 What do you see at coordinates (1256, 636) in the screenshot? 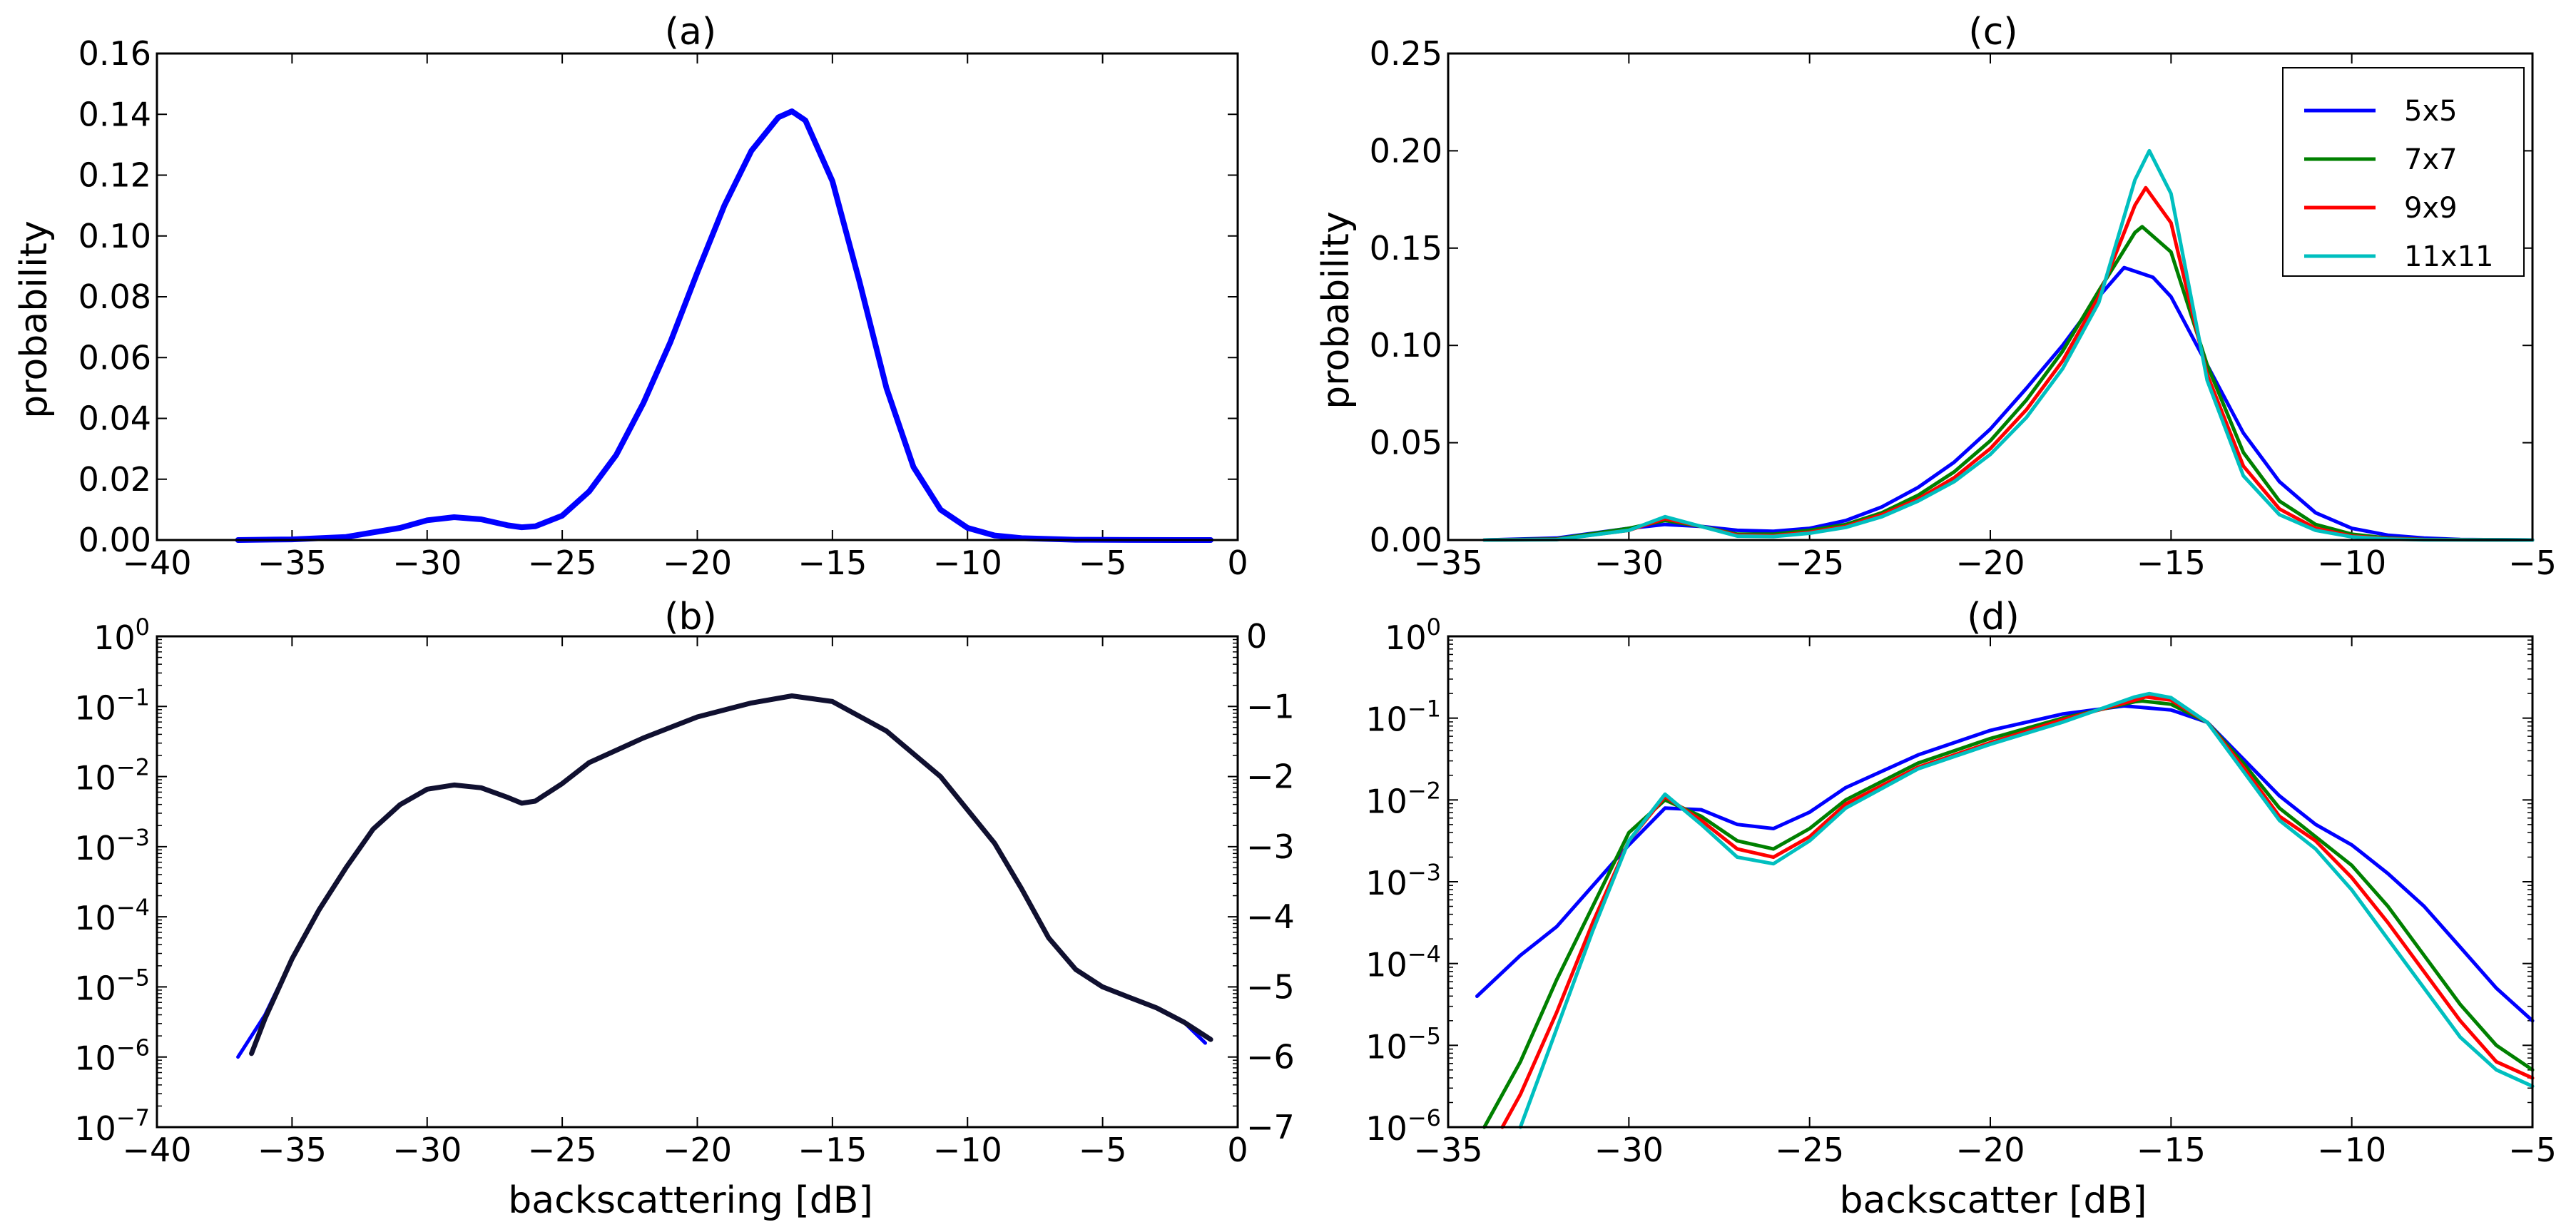
I see `panel-b-ytick-right-label: 0` at bounding box center [1256, 636].